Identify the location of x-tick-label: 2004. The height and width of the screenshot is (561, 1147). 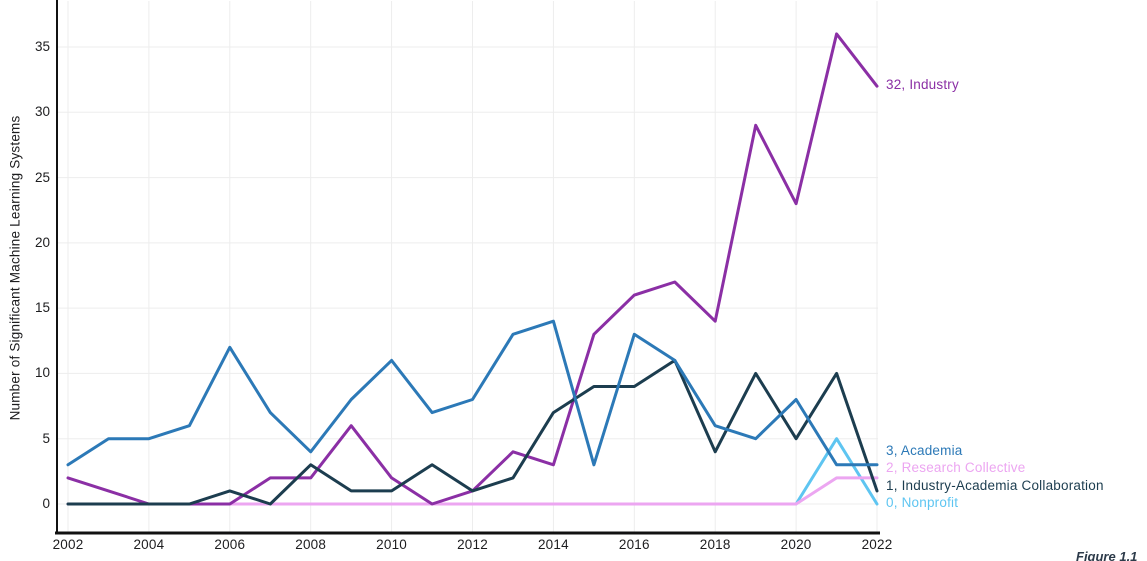
(149, 544).